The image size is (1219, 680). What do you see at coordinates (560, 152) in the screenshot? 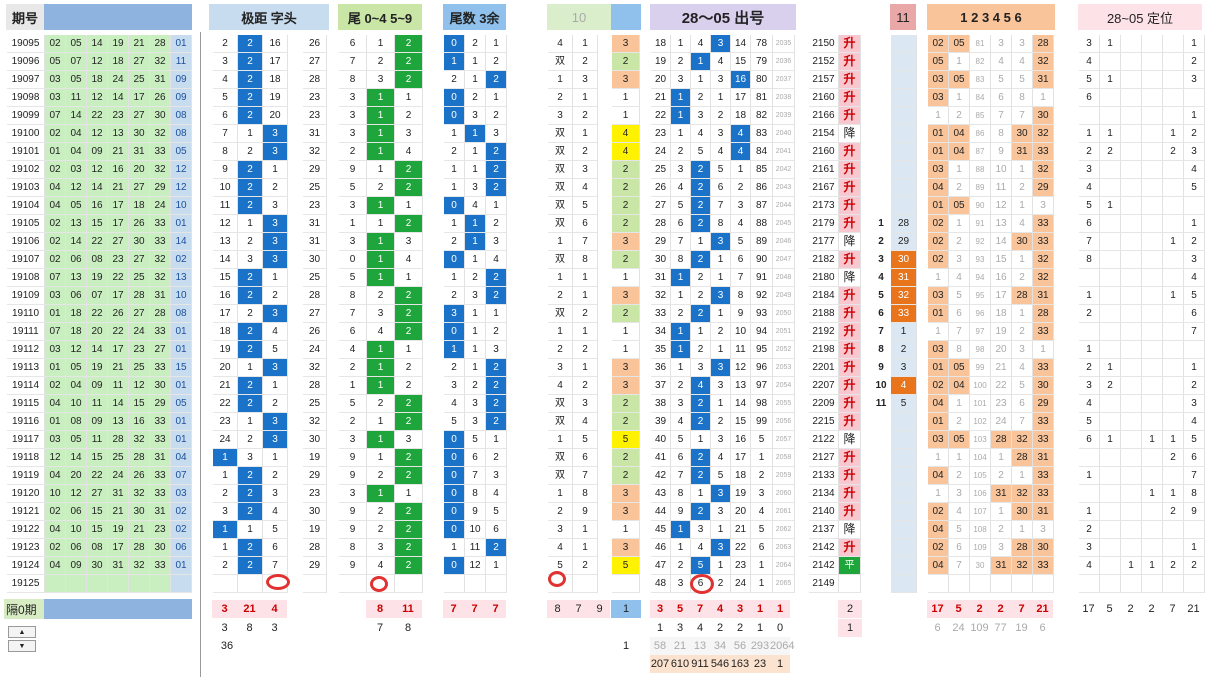
I see `ten-cell: 双` at bounding box center [560, 152].